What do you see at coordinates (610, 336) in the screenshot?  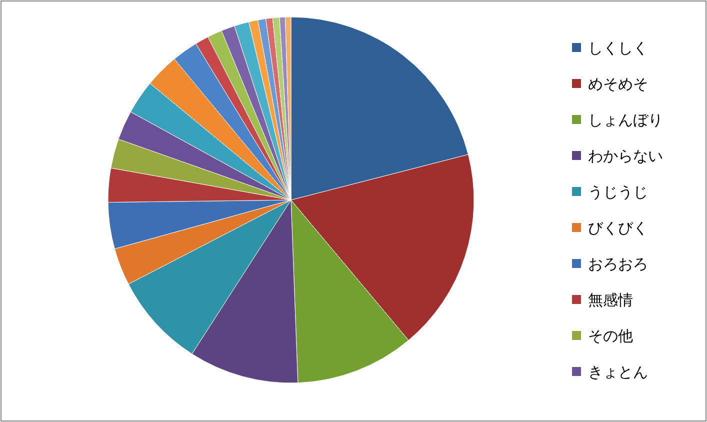 I see `legend-label: その他` at bounding box center [610, 336].